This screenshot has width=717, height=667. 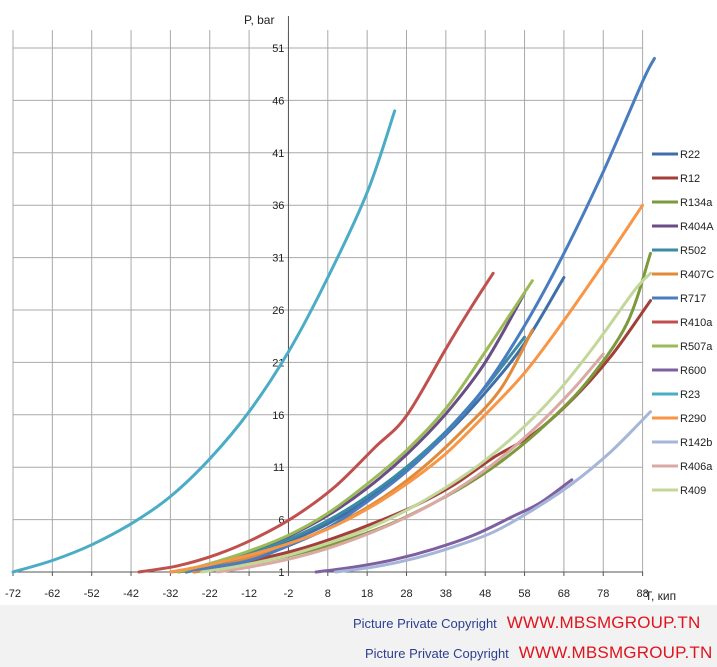 I want to click on x-tick-label: 58, so click(x=524, y=594).